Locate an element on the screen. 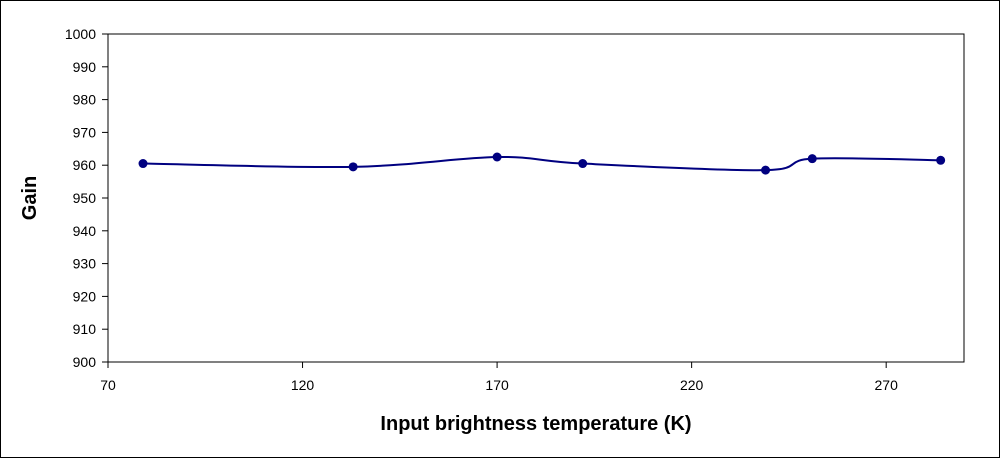 This screenshot has width=1000, height=458. y-tick-label: 940 is located at coordinates (85, 231).